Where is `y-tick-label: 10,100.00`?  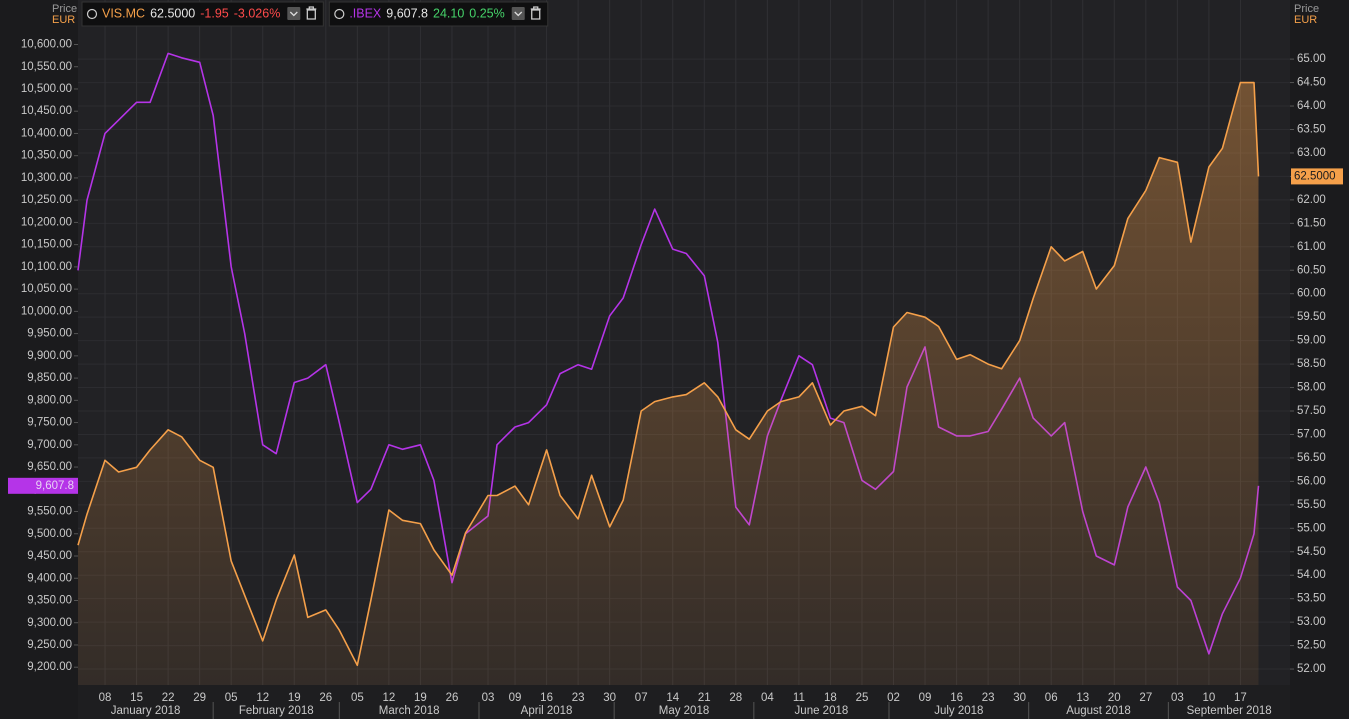
y-tick-label: 10,100.00 is located at coordinates (46, 267).